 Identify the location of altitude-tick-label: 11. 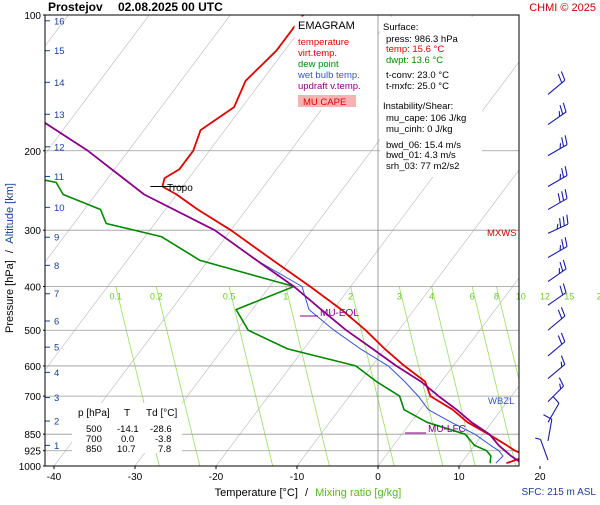
(59, 177).